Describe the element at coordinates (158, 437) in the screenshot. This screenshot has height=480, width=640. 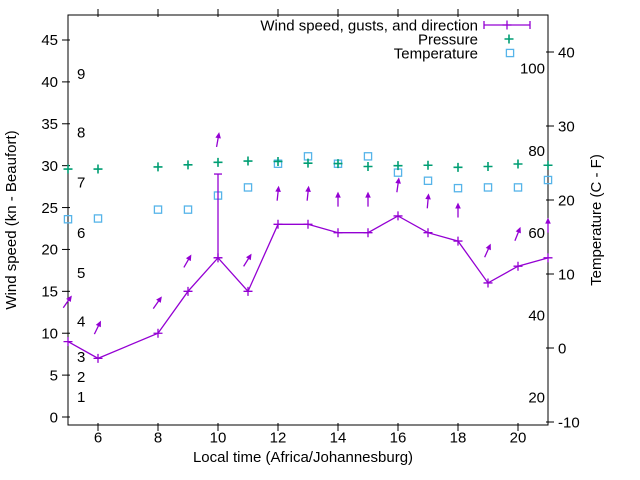
I see `x-tick-label: 8` at that location.